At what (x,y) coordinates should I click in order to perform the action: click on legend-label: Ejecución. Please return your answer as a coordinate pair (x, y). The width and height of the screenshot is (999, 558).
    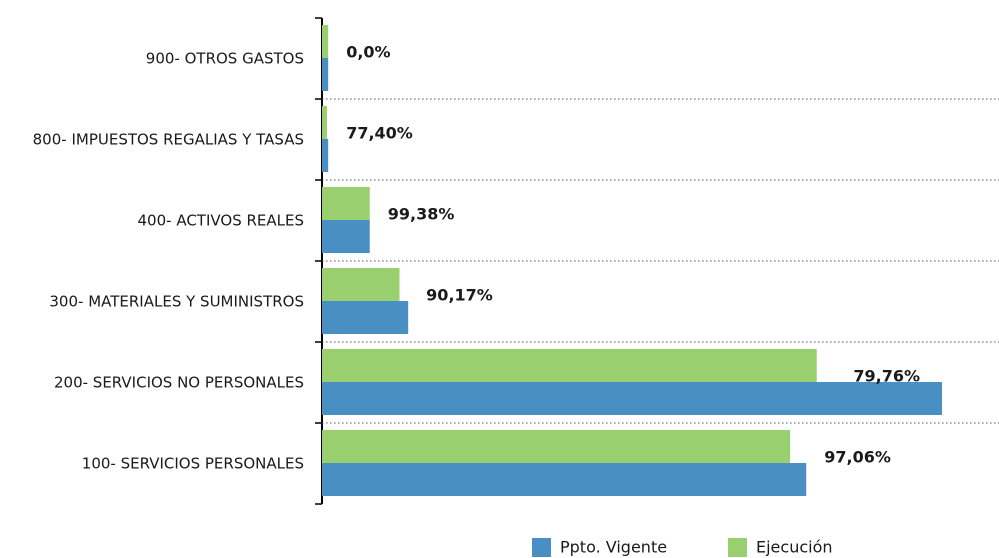
    Looking at the image, I should click on (794, 547).